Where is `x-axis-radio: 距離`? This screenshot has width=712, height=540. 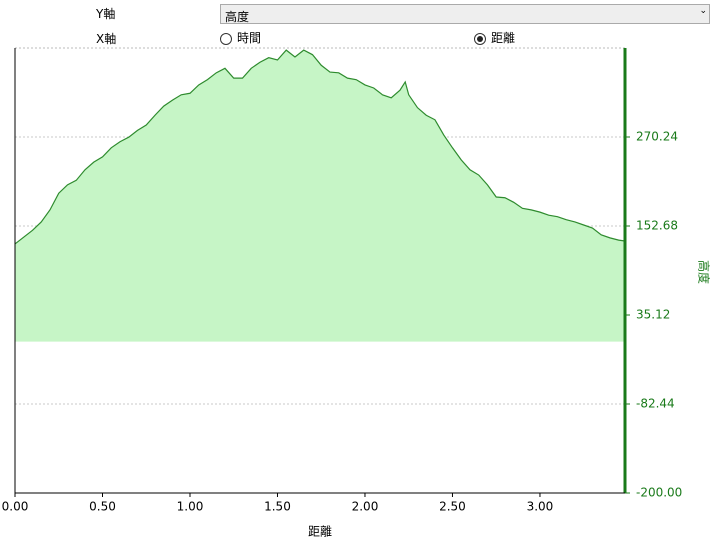 x-axis-radio: 距離 is located at coordinates (494, 37).